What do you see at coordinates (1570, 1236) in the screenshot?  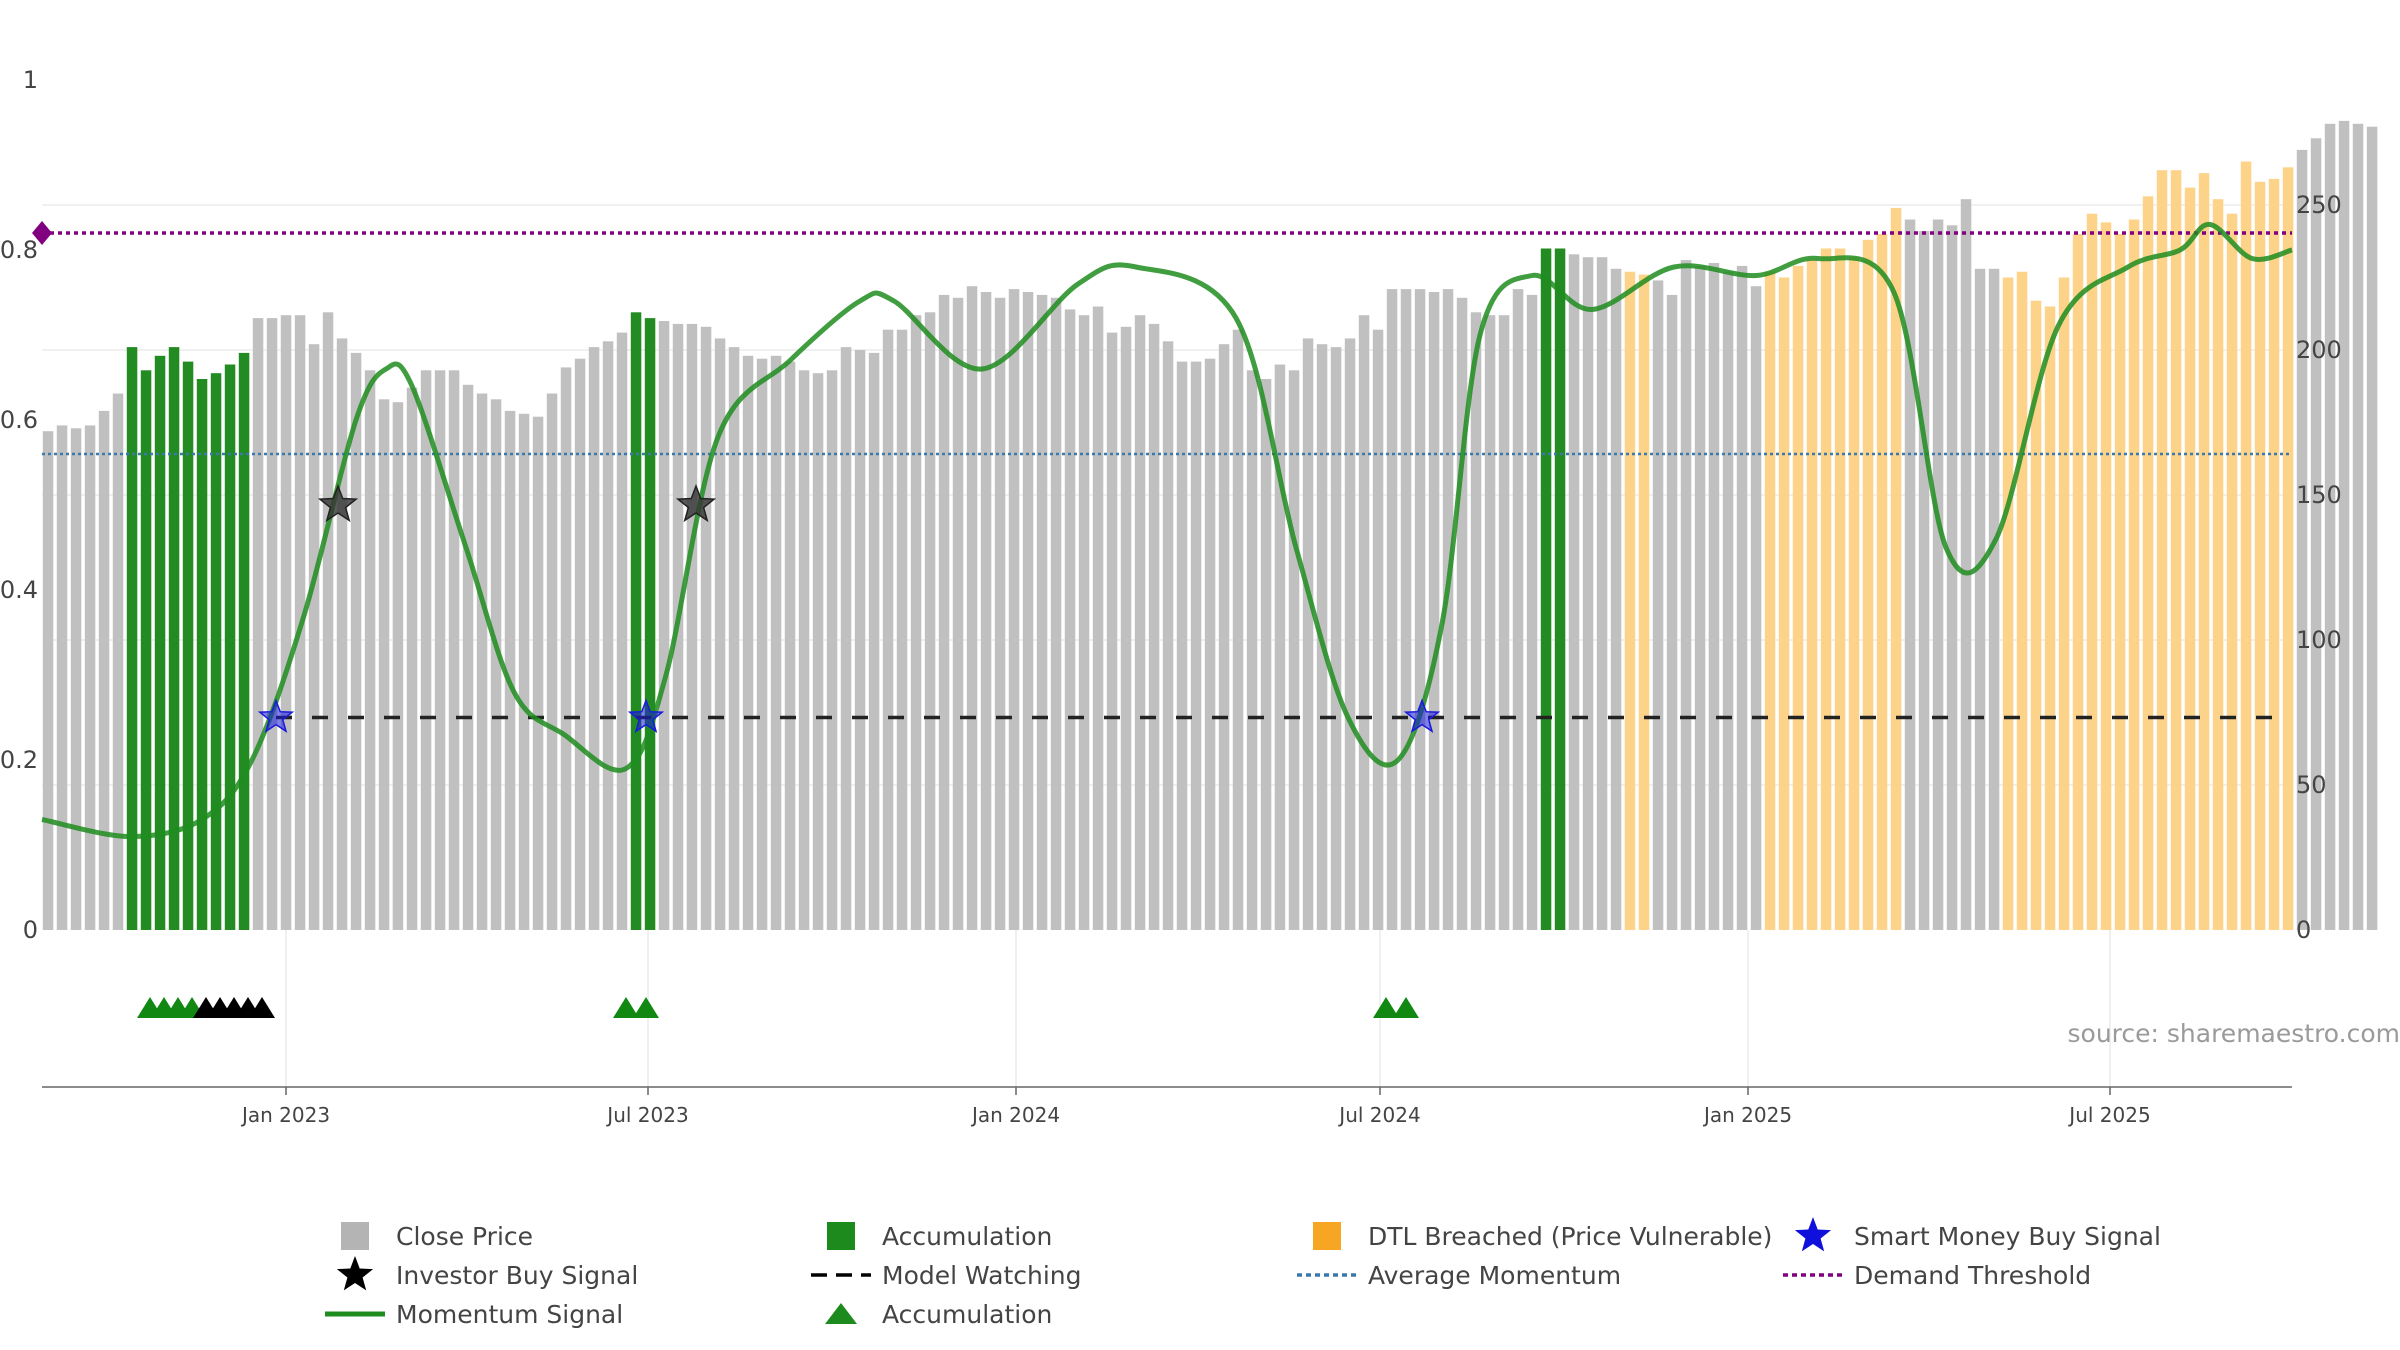 I see `legend-label: DTL Breached (Price Vulnerable)` at bounding box center [1570, 1236].